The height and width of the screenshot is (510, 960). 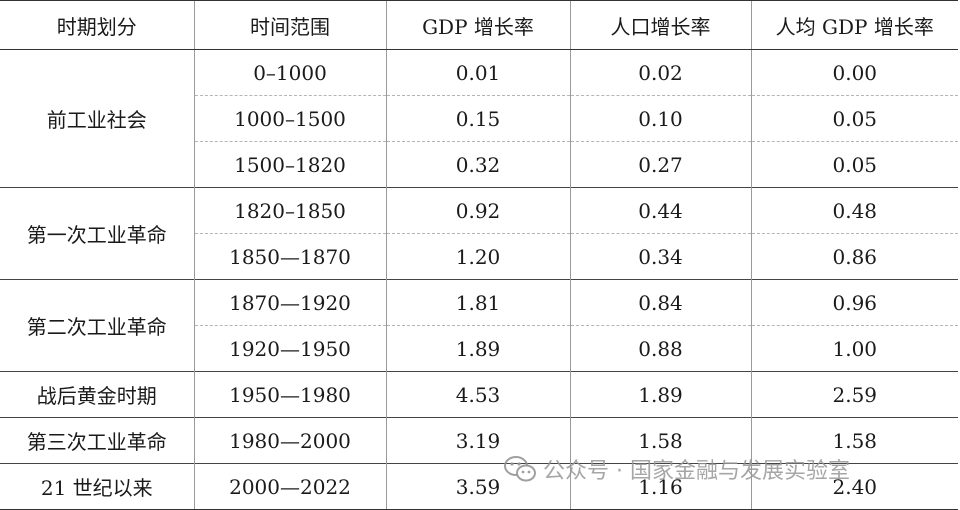 I want to click on period-cell: 第二次工业革命, so click(x=97, y=325).